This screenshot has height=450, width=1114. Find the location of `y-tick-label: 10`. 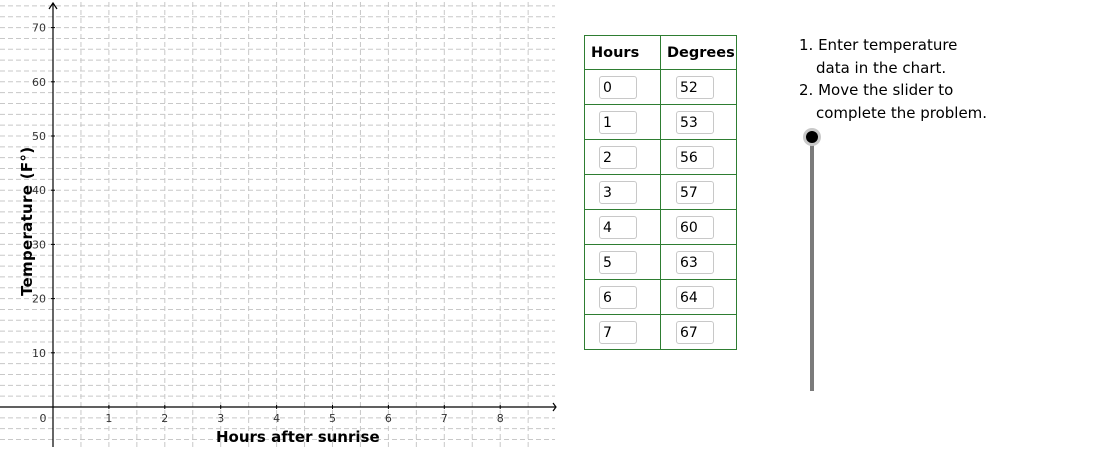

y-tick-label: 10 is located at coordinates (39, 353).